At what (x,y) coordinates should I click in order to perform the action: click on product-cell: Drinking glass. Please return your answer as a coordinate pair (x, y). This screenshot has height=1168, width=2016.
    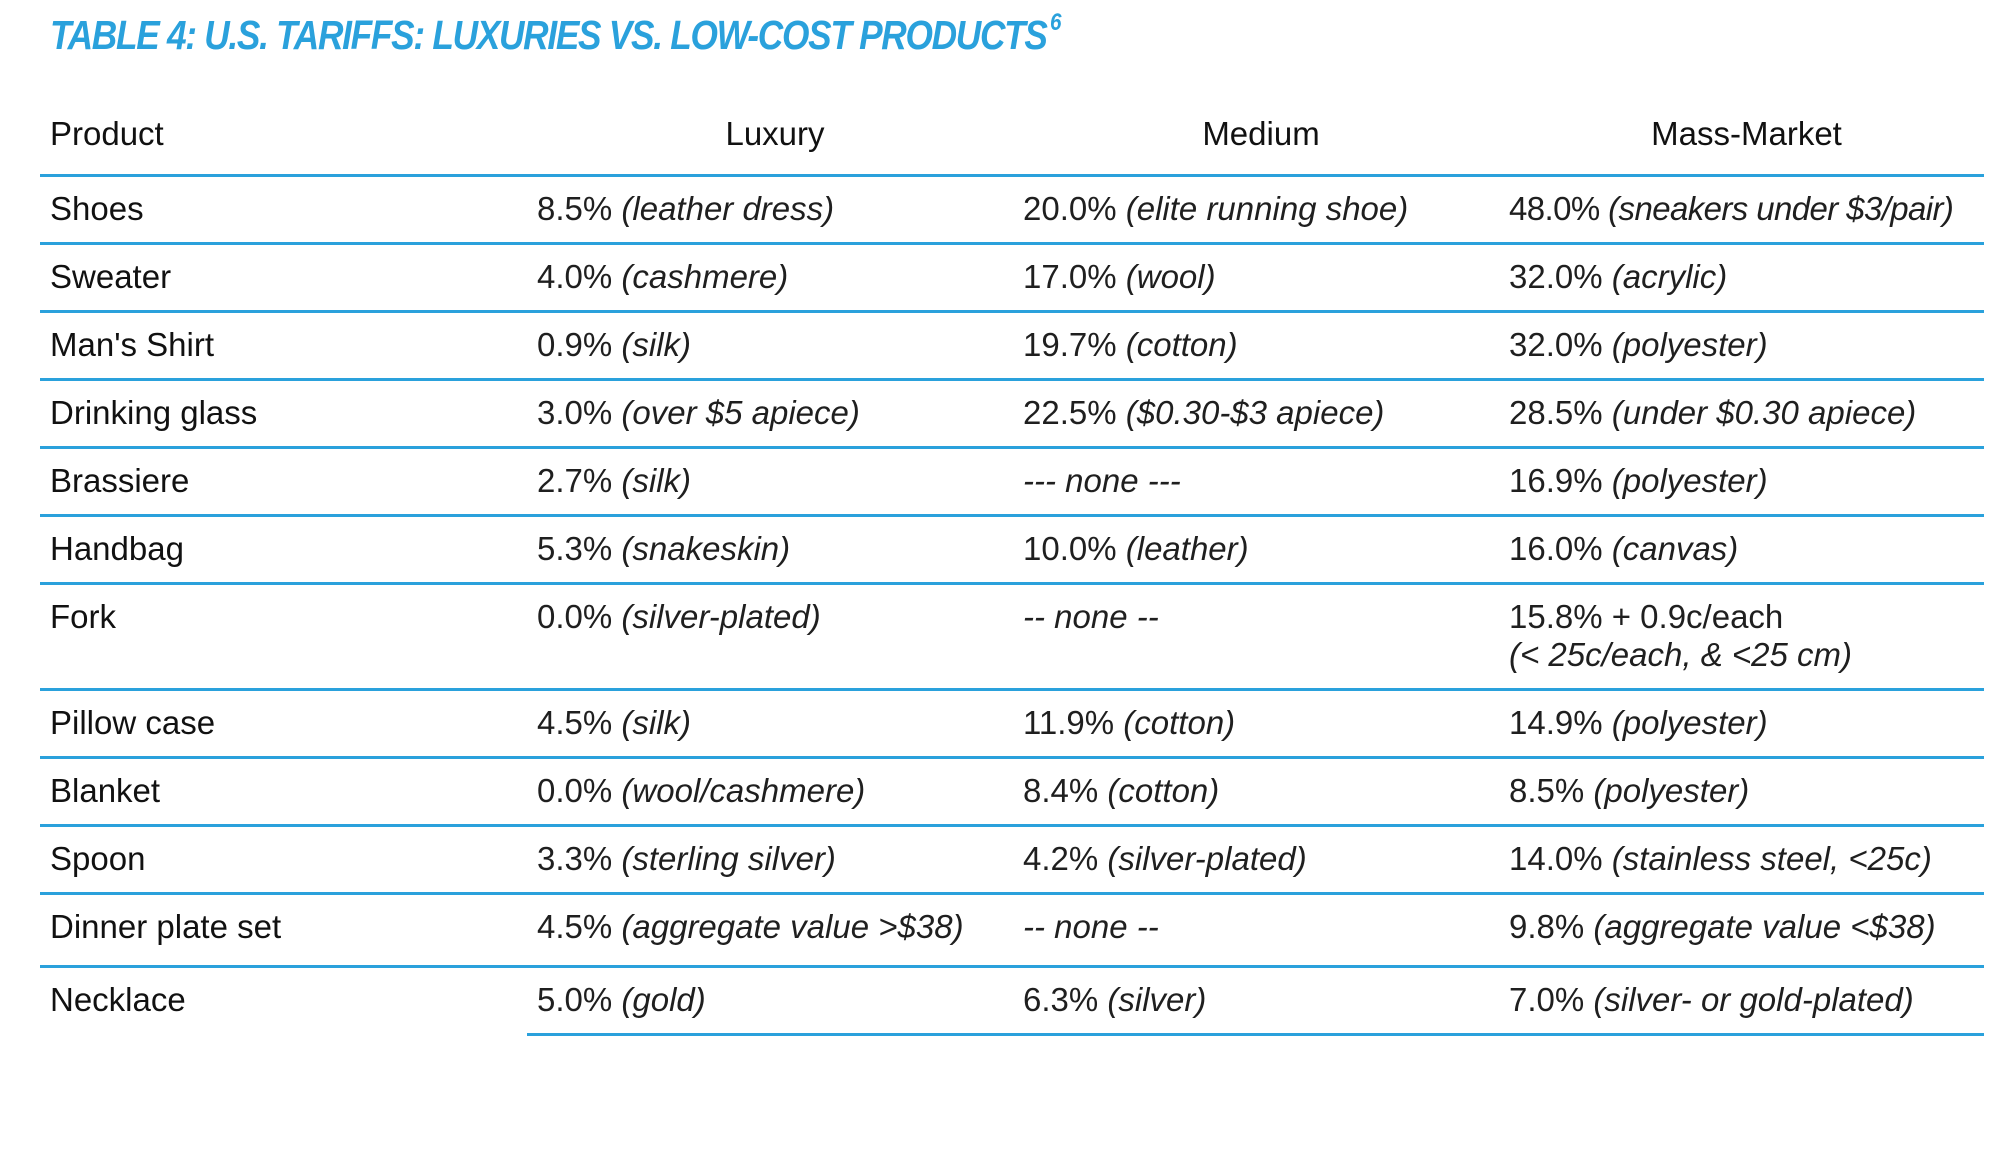
    Looking at the image, I should click on (283, 414).